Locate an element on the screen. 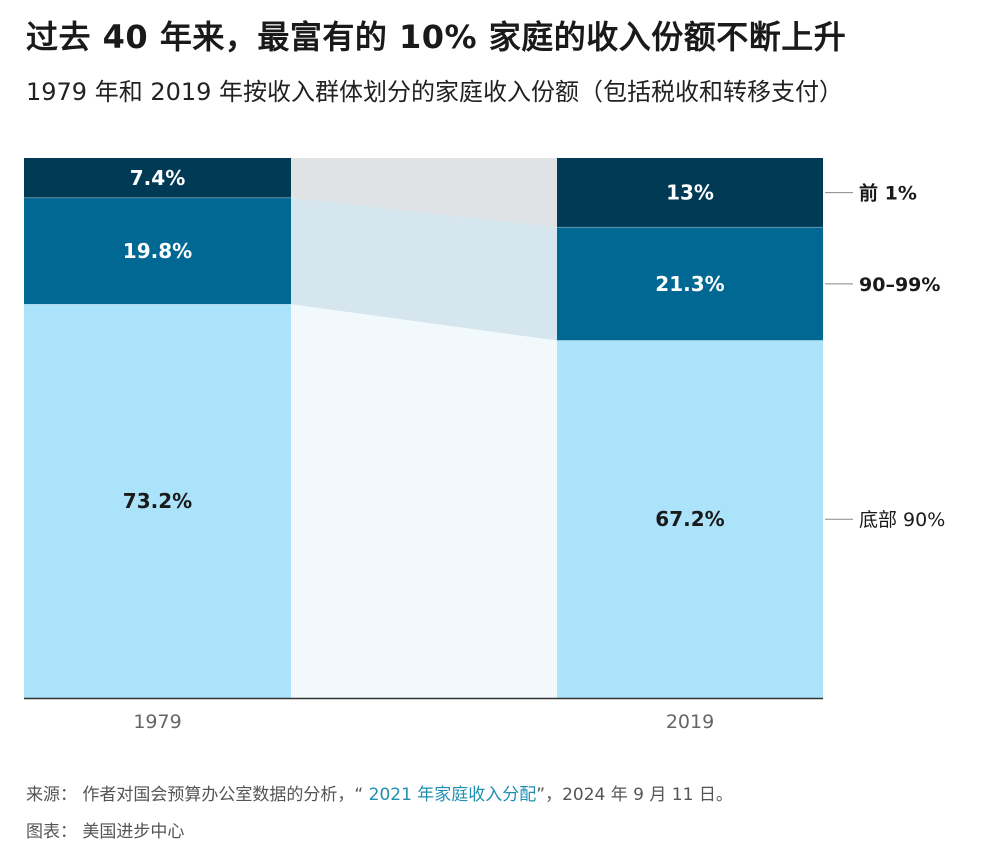 This screenshot has width=990, height=867. chart-credit: 图表： 美国进步中心 is located at coordinates (105, 832).